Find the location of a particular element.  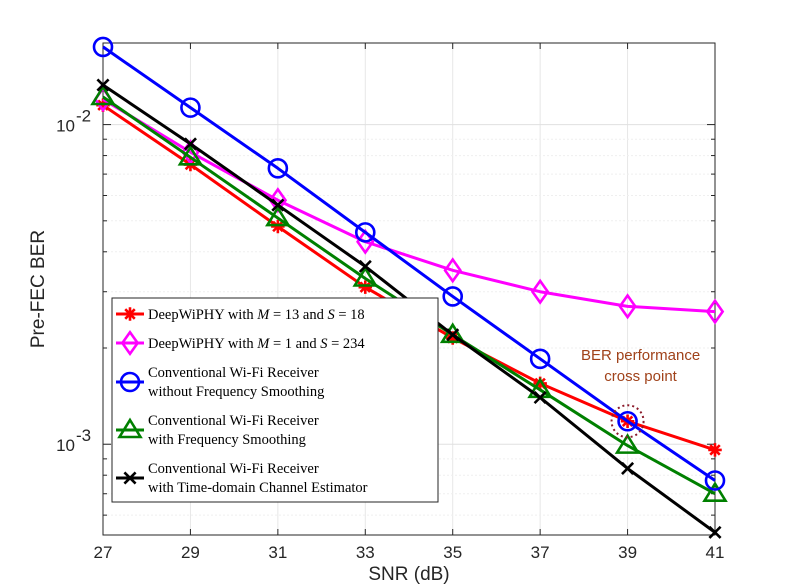

y-tick-label-exponent: -2 is located at coordinates (83, 116).